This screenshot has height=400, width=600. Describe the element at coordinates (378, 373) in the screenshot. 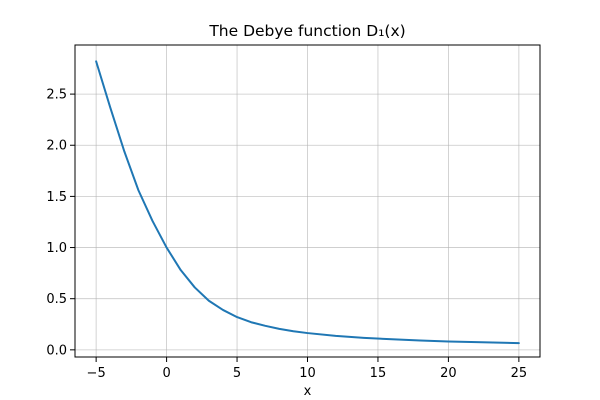

I see `x-tick-label: 15` at that location.